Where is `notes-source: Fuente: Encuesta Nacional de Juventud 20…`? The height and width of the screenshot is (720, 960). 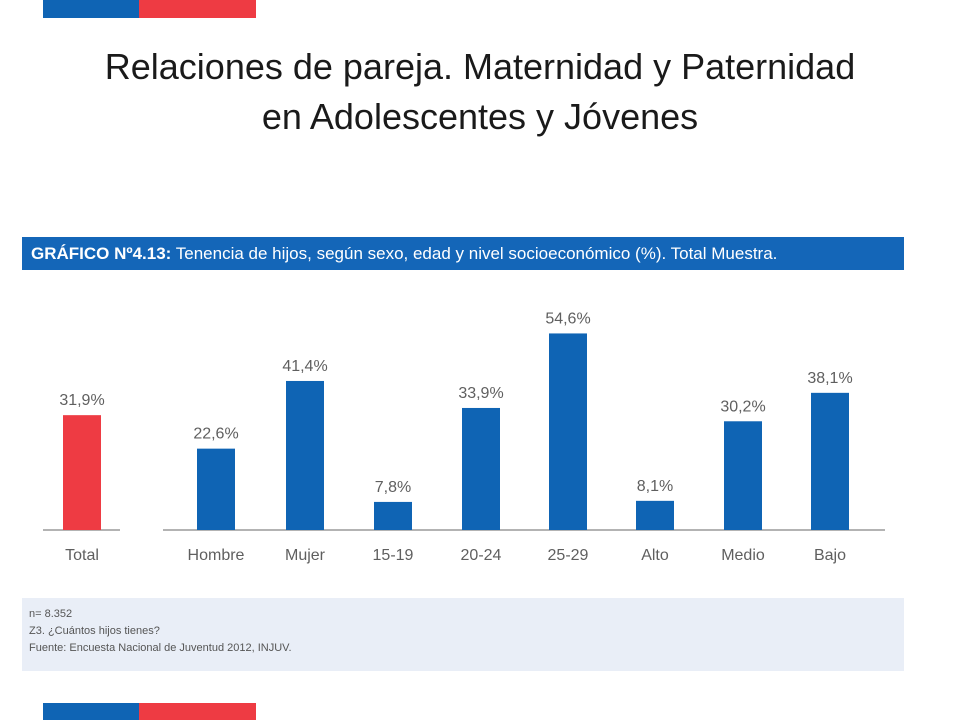
notes-source: Fuente: Encuesta Nacional de Juventud 20… is located at coordinates (160, 648).